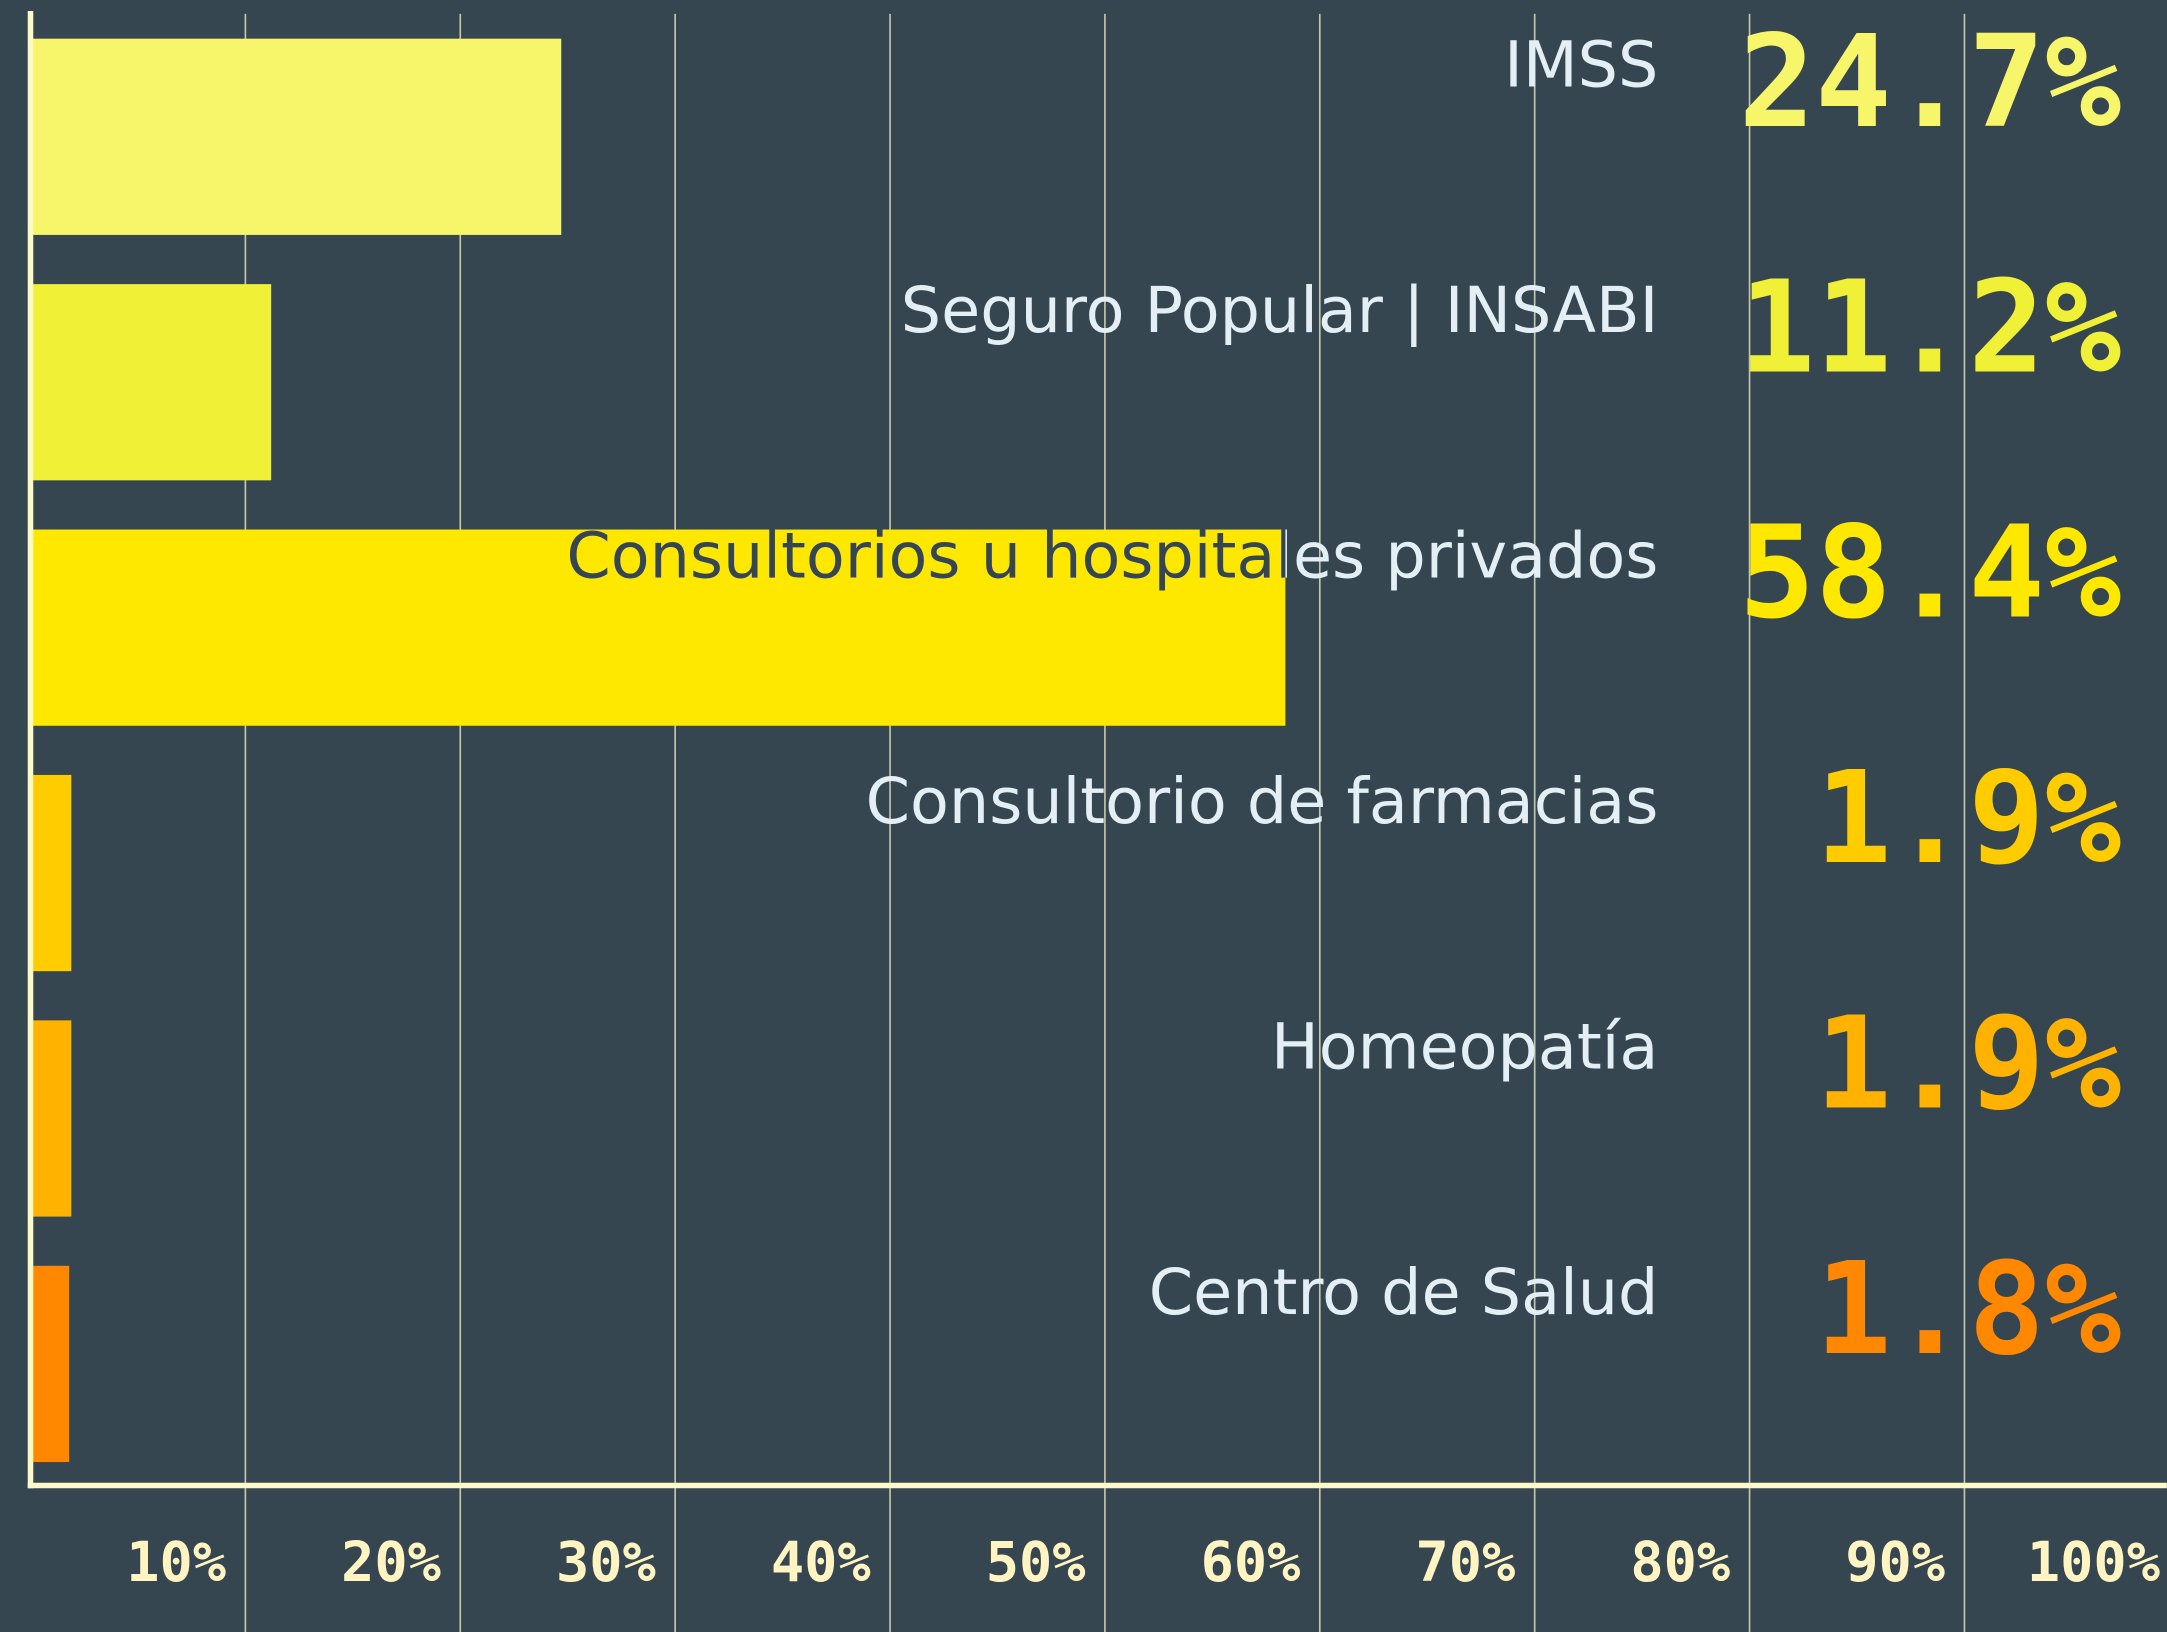 The image size is (2167, 1632). I want to click on x-tick-label: 60%, so click(1251, 1563).